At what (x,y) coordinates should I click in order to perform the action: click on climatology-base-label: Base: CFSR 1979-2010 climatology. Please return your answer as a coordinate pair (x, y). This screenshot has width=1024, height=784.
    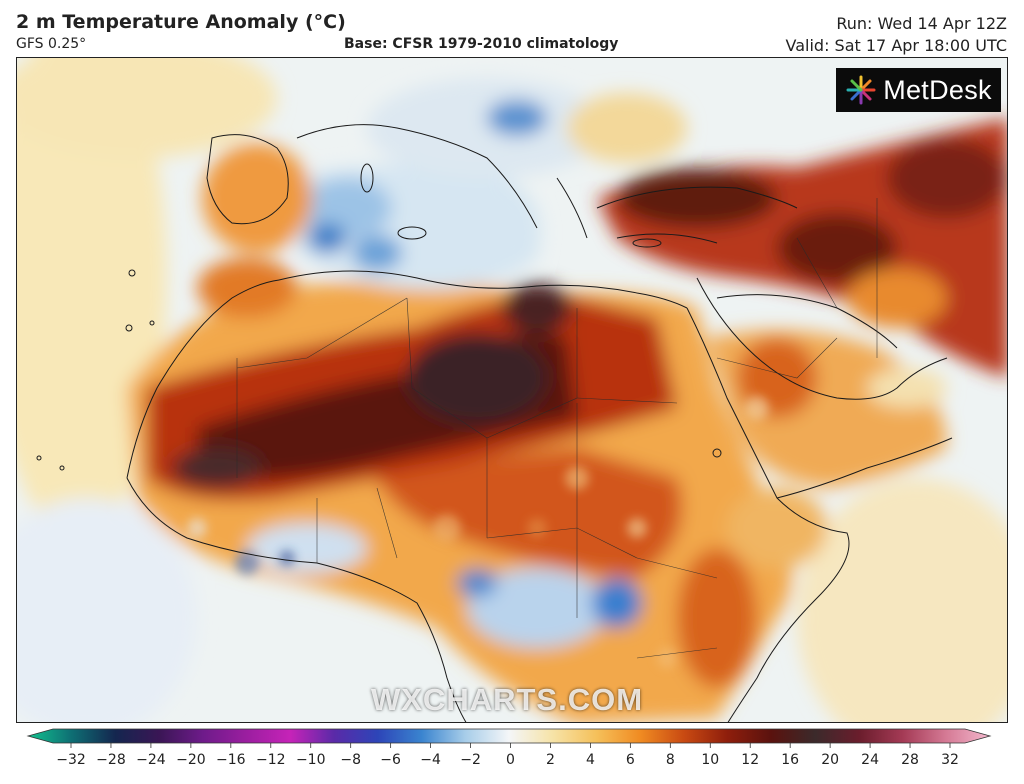
    Looking at the image, I should click on (481, 44).